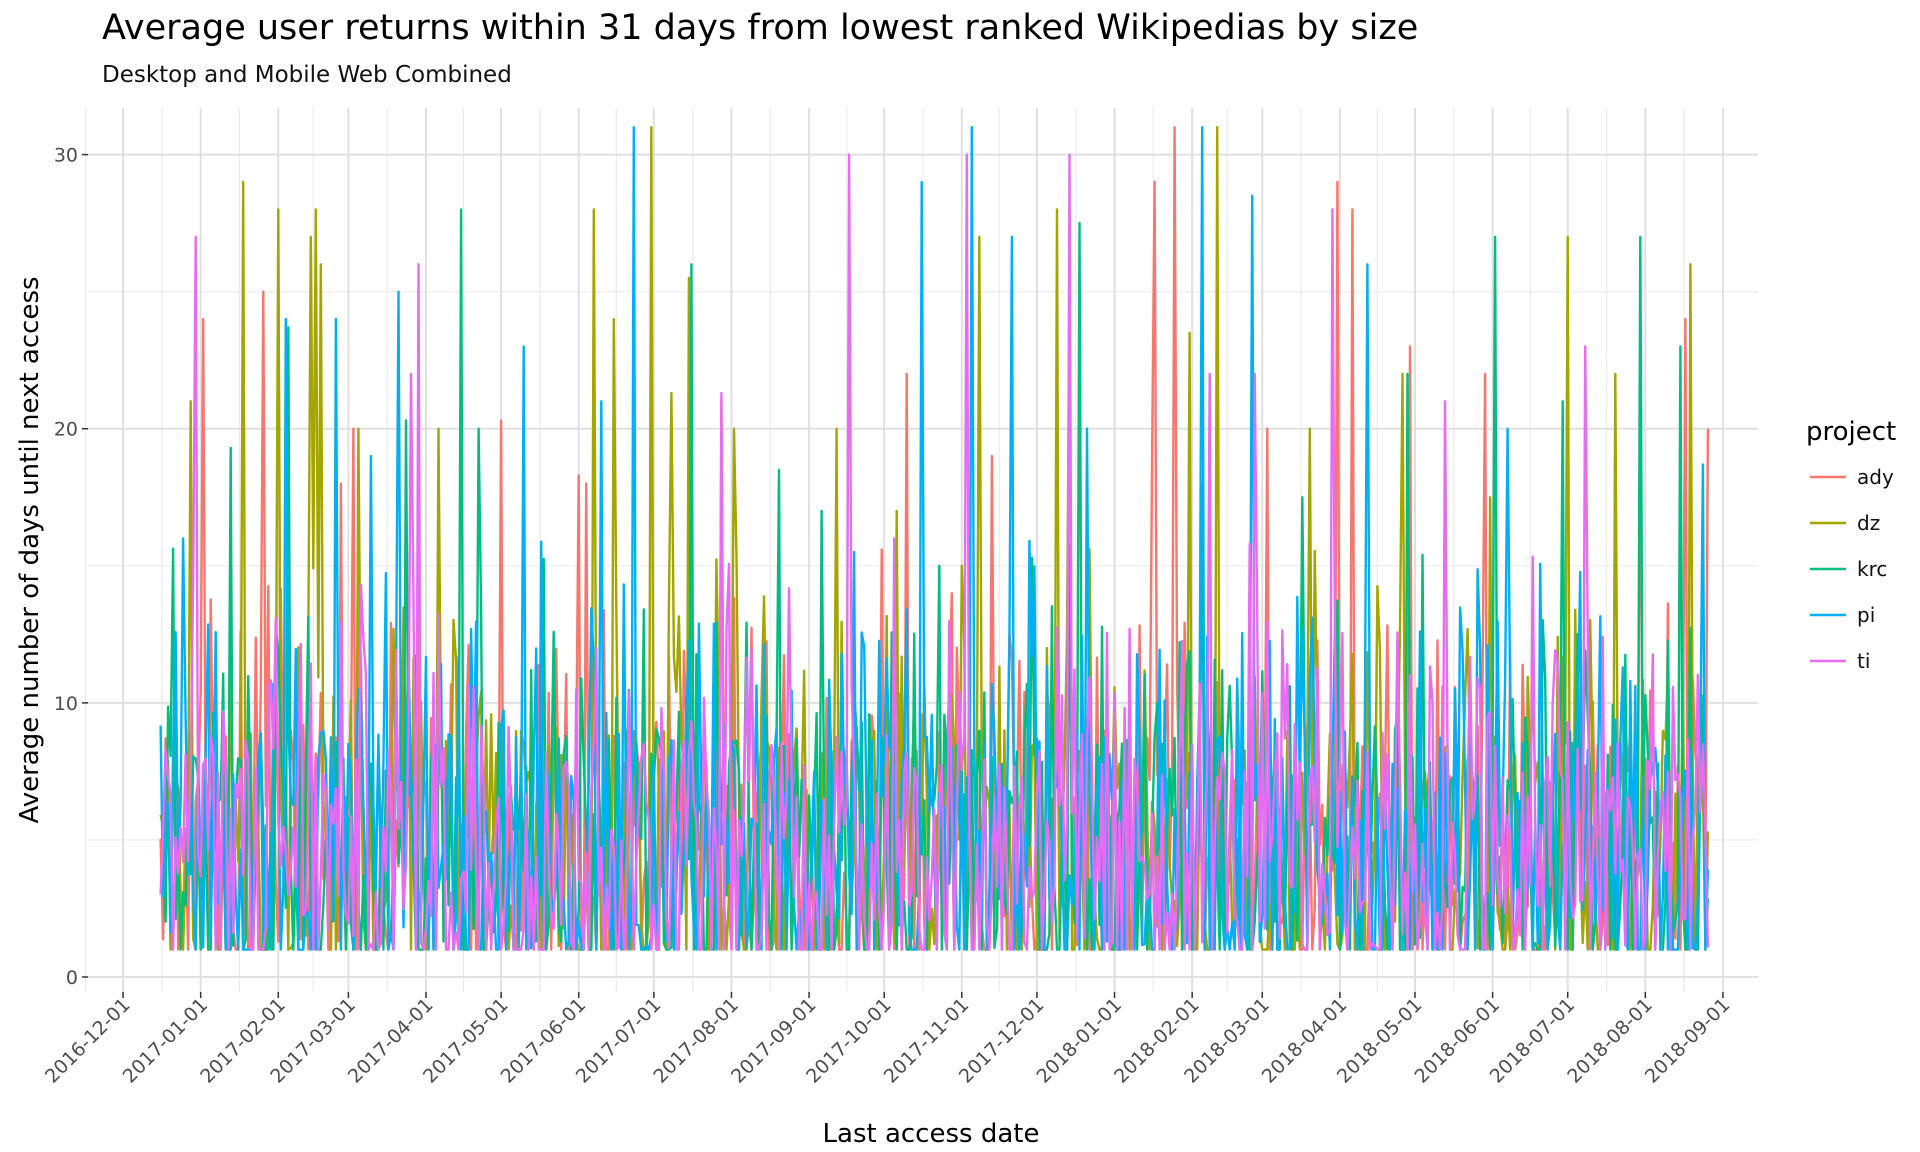 This screenshot has width=1920, height=1152. What do you see at coordinates (66, 156) in the screenshot?
I see `y-tick-label: 30` at bounding box center [66, 156].